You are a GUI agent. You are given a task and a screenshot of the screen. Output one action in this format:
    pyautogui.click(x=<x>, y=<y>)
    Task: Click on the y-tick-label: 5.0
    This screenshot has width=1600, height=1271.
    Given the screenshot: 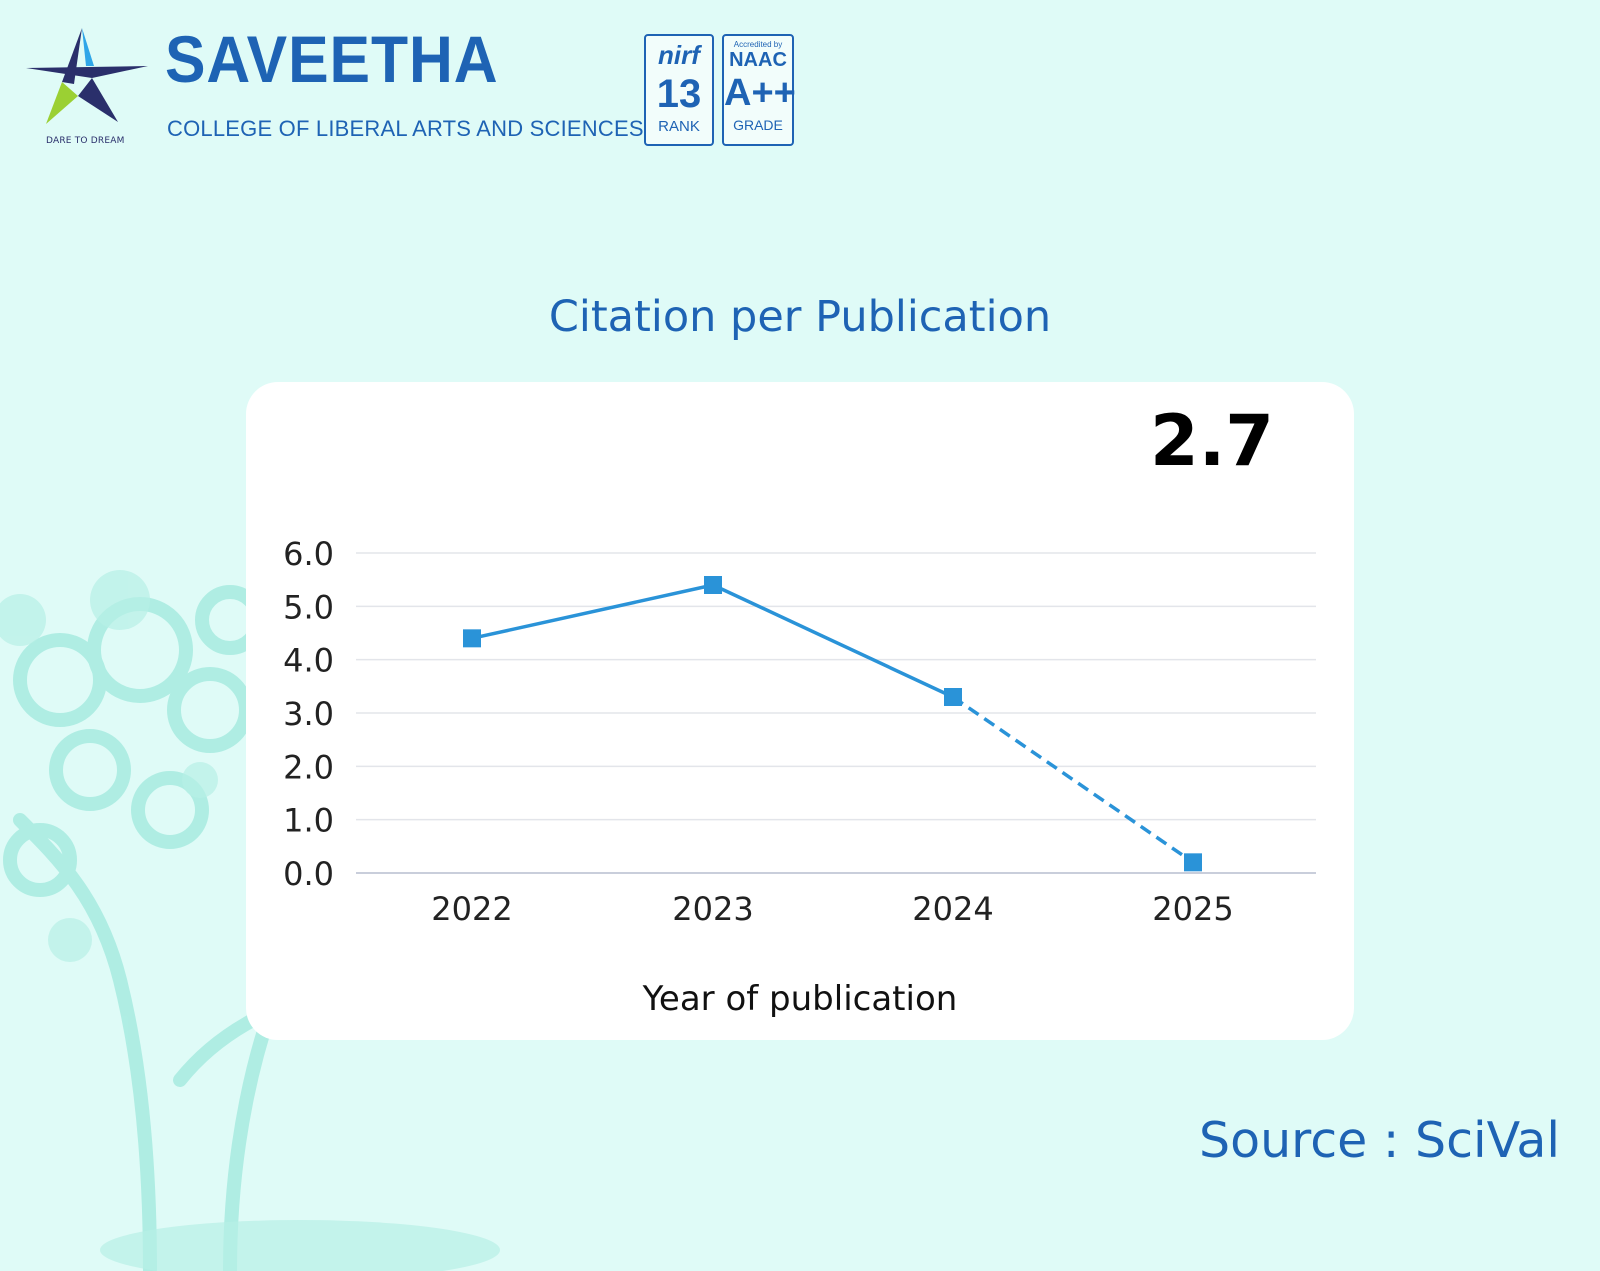 What is the action you would take?
    pyautogui.click(x=308, y=607)
    